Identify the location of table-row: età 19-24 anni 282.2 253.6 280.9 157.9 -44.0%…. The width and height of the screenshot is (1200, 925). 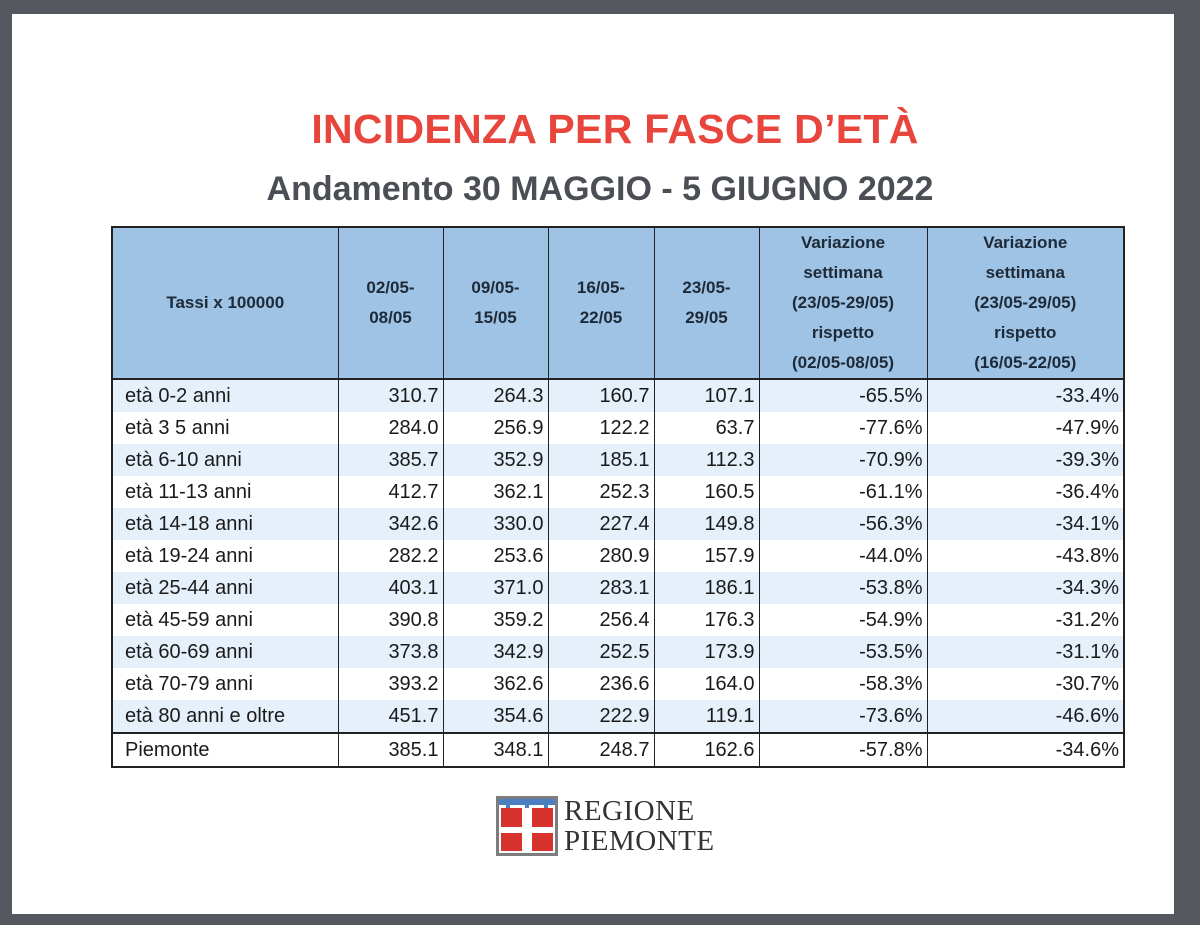
(618, 556).